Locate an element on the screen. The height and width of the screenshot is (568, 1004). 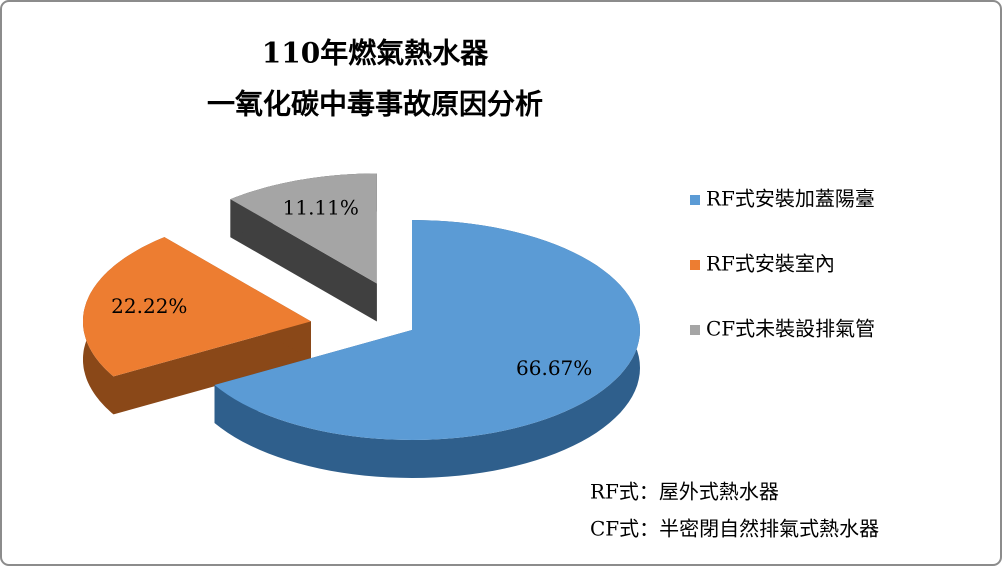
annotation: RF式：屋外式熱水器 is located at coordinates (684, 492).